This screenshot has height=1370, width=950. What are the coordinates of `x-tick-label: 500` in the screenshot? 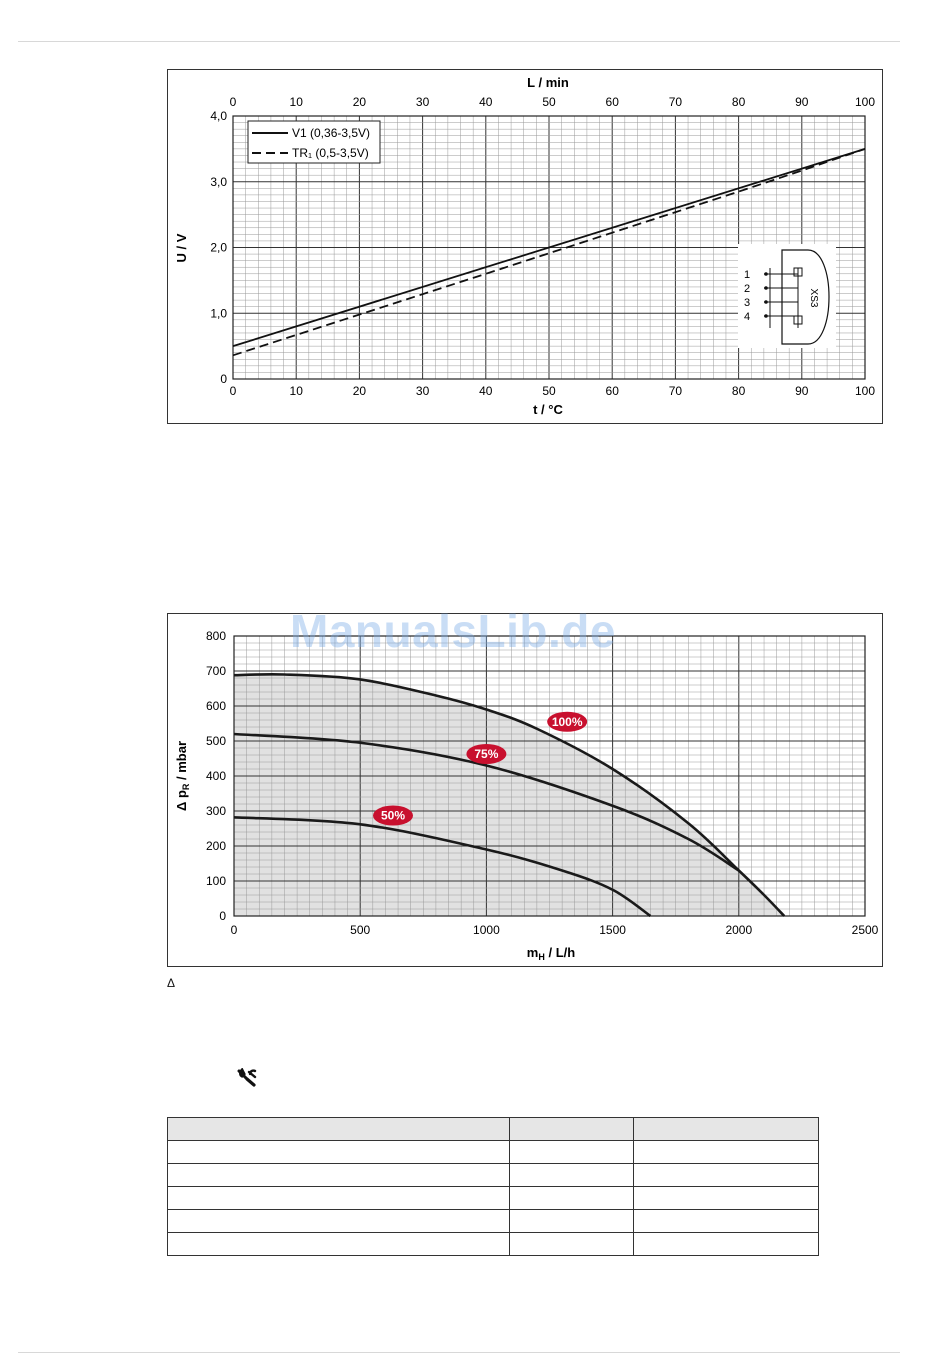 It's located at (360, 930).